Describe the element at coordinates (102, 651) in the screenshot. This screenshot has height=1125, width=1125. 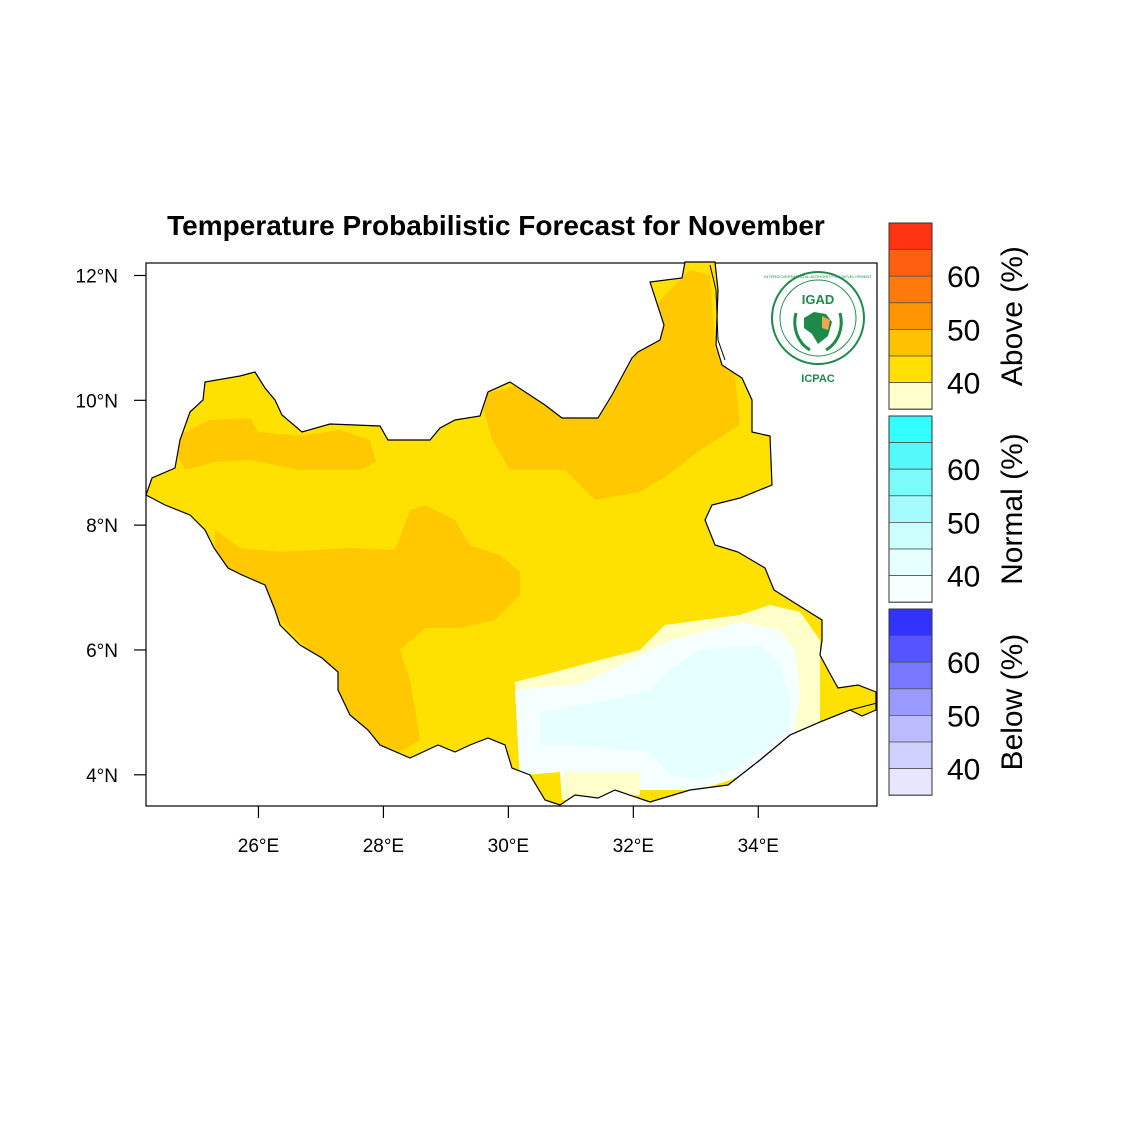
I see `y-tick-label: 6°N` at that location.